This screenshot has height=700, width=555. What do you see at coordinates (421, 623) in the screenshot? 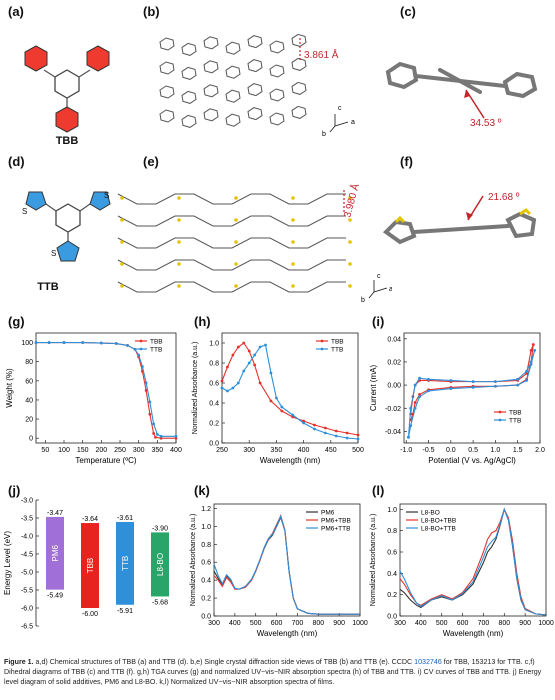
I see `x-tick-label: 400` at bounding box center [421, 623].